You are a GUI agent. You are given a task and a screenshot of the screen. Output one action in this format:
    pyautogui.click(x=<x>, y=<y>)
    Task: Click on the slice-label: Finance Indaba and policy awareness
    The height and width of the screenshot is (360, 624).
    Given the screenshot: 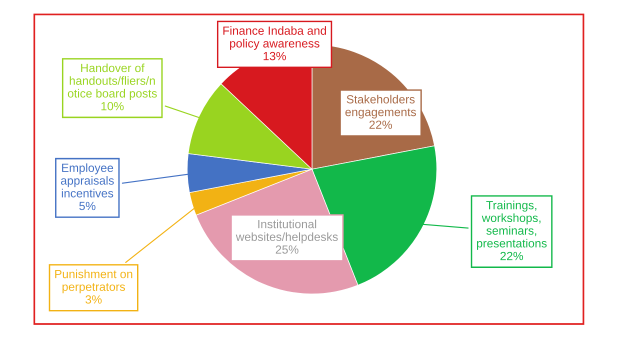 What is the action you would take?
    pyautogui.click(x=274, y=38)
    